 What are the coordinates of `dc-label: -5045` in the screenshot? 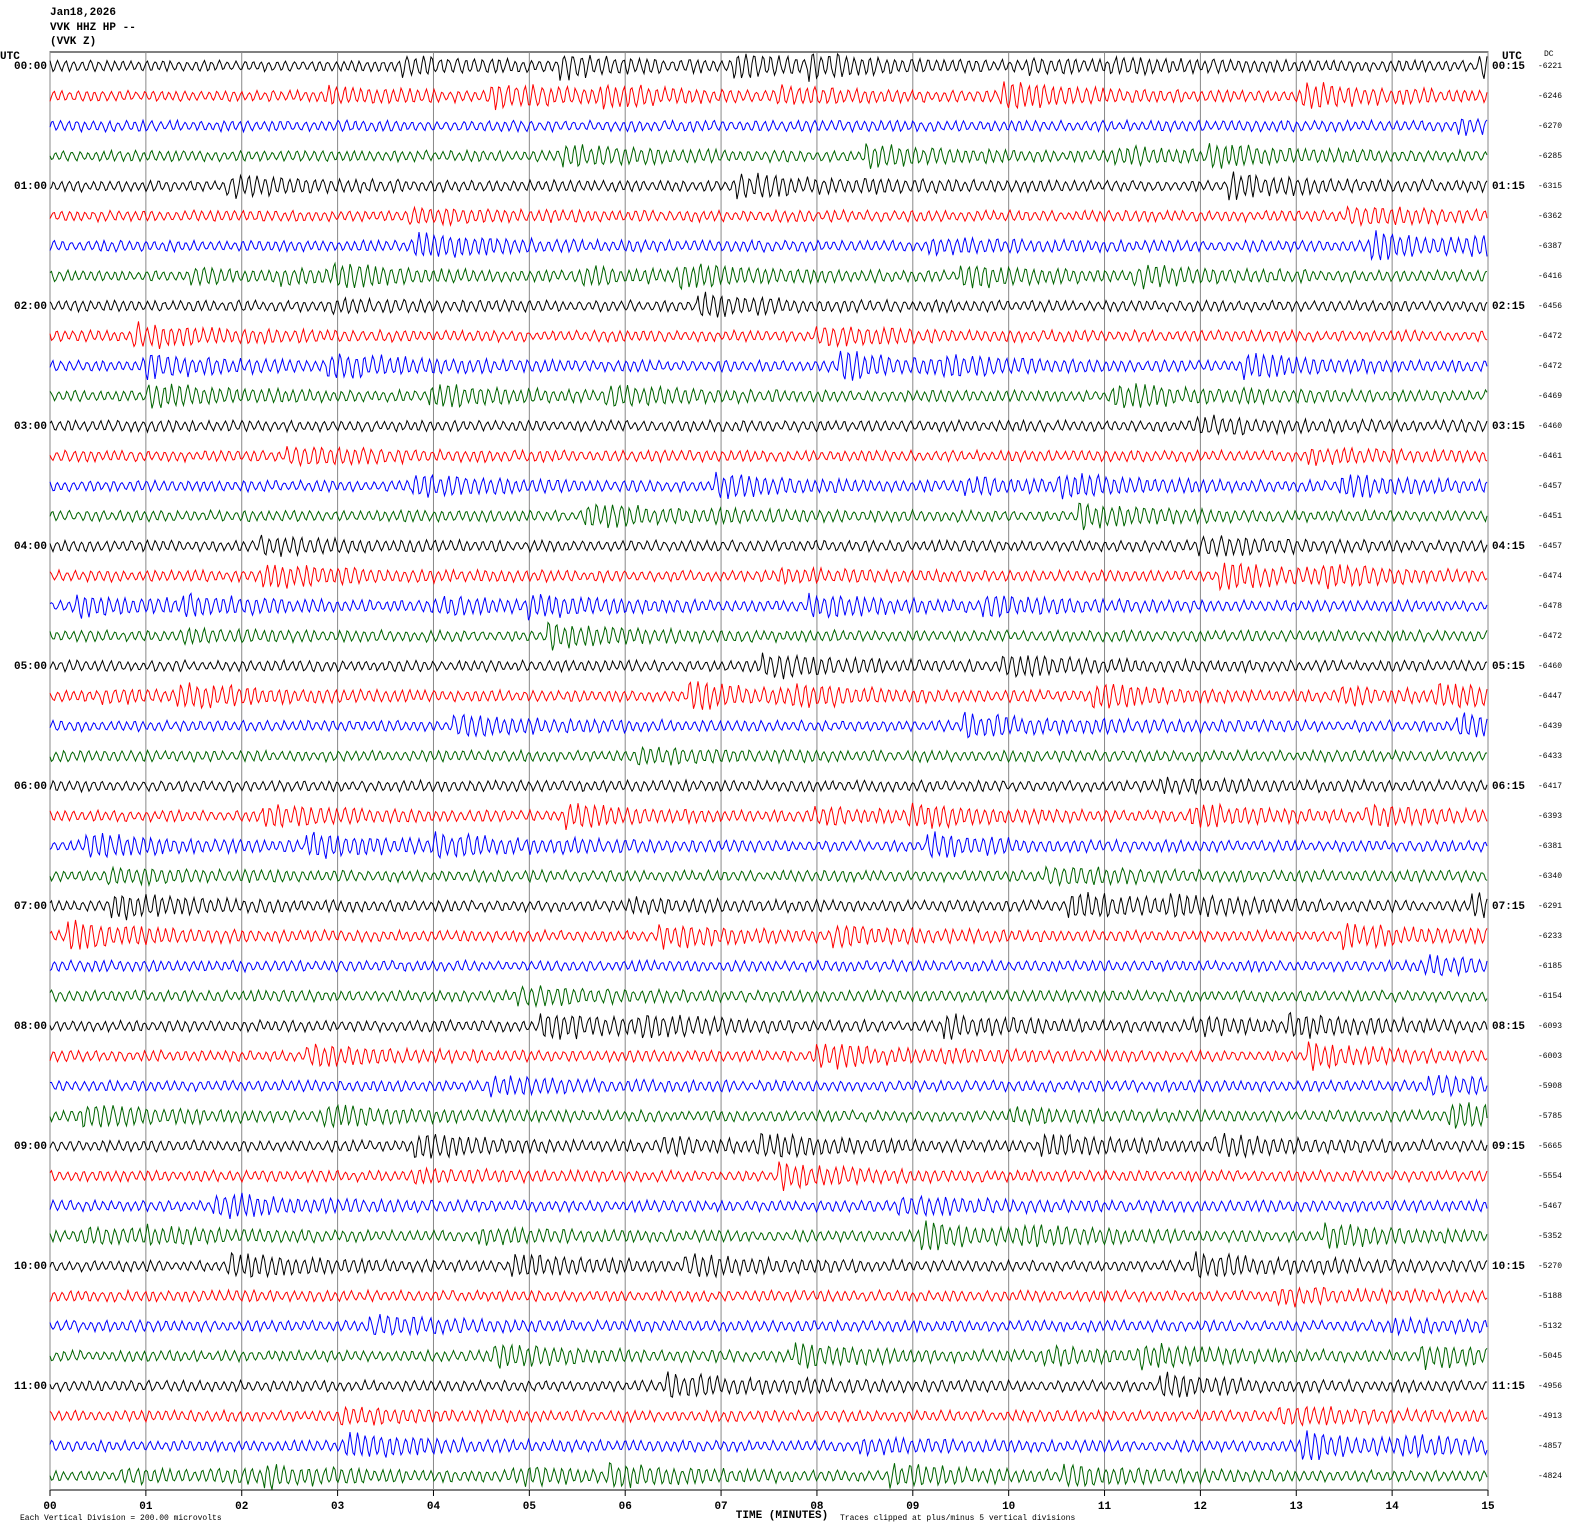 It's located at (1550, 1356).